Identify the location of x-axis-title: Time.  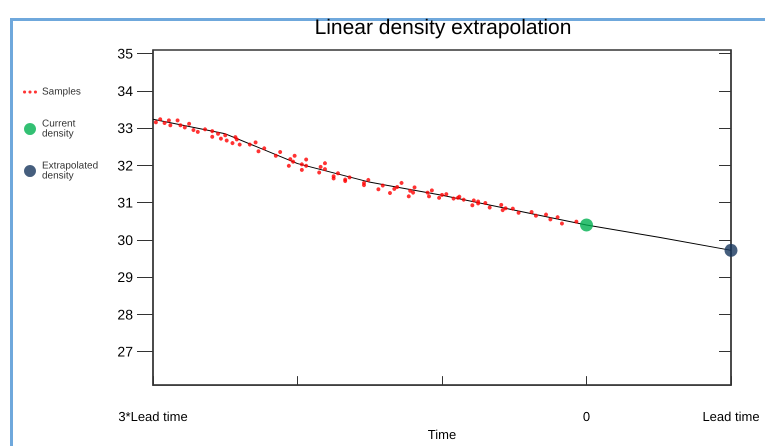
(442, 434).